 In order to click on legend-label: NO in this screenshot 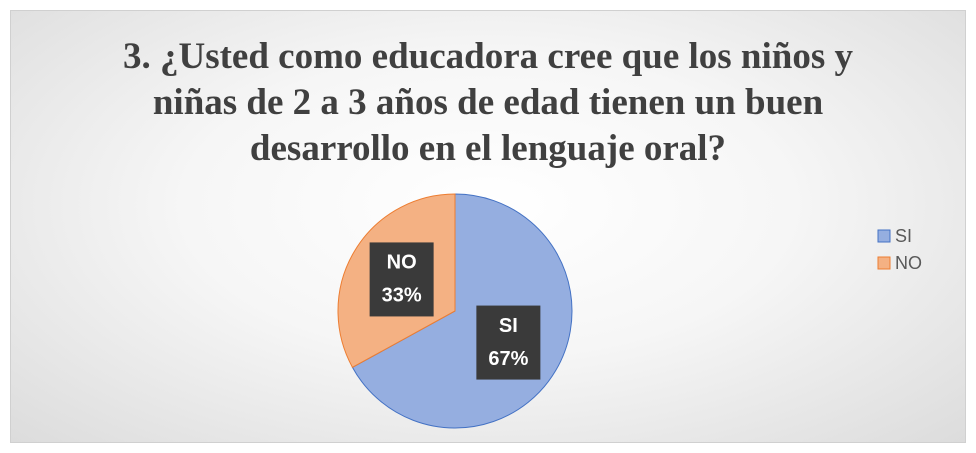, I will do `click(908, 263)`.